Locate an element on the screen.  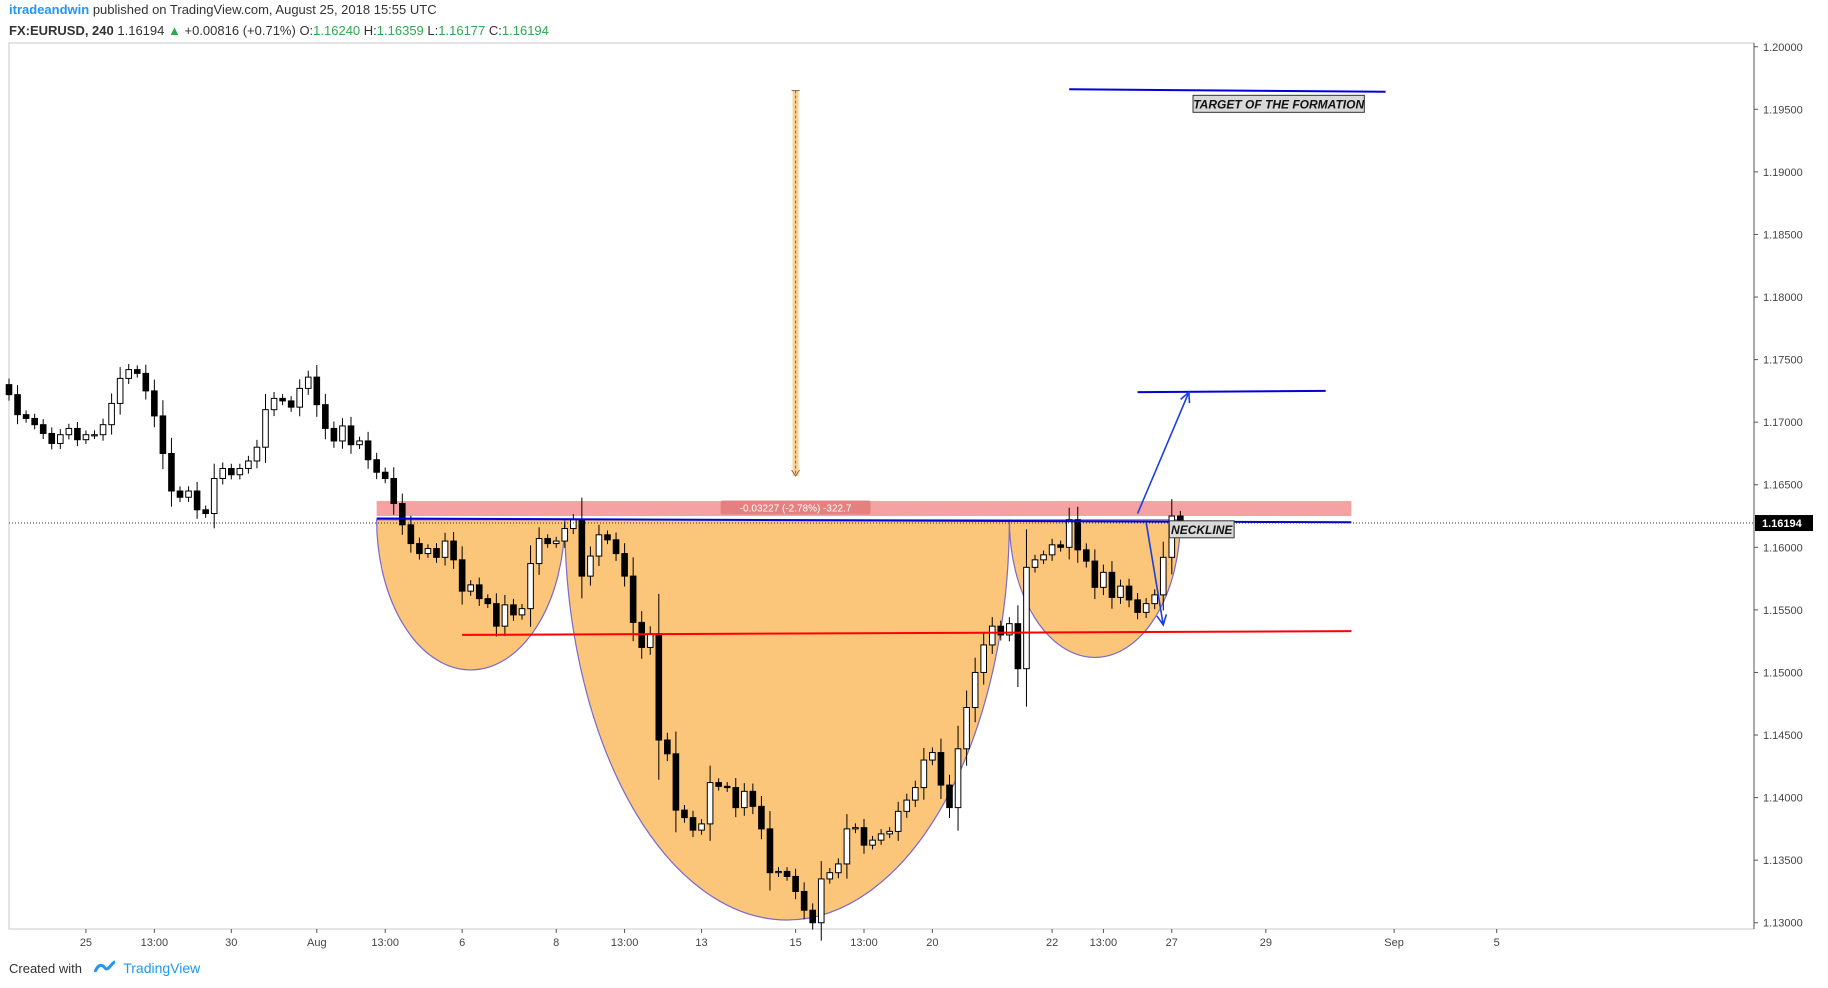
target-label: TARGET OF THE FORMATION is located at coordinates (1278, 104).